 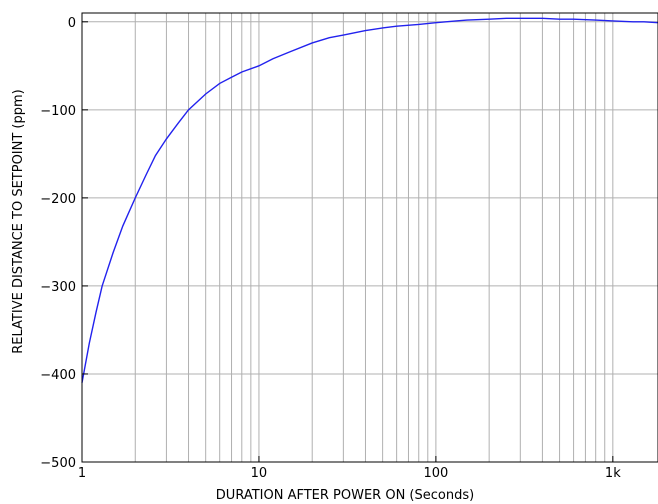 I want to click on y-tick-label: −300, so click(x=58, y=287).